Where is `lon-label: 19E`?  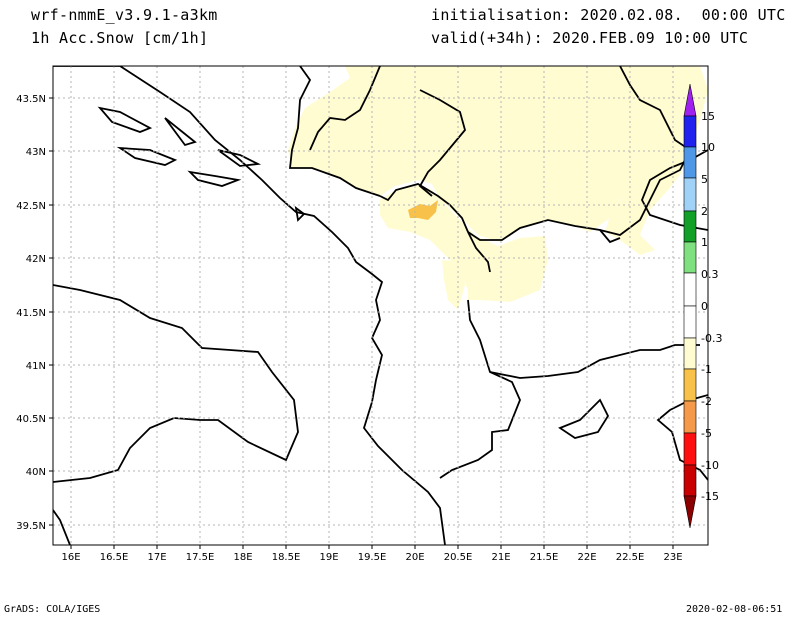
lon-label: 19E is located at coordinates (328, 557).